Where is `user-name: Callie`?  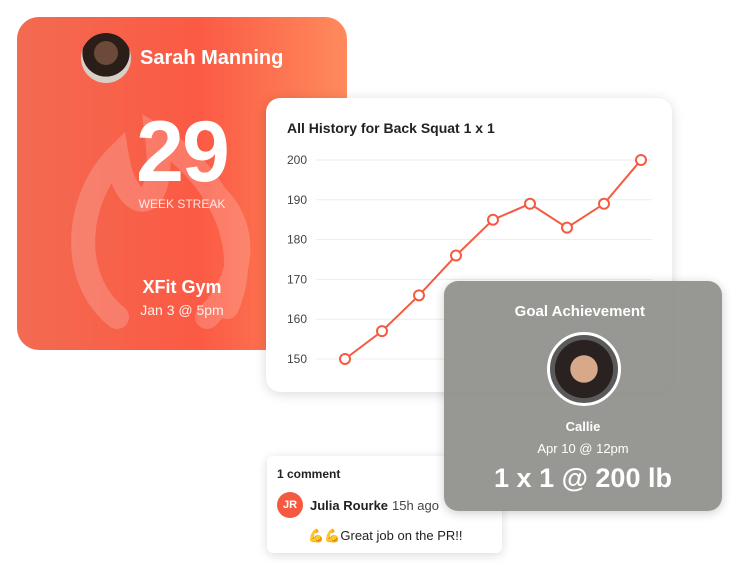
user-name: Callie is located at coordinates (583, 426).